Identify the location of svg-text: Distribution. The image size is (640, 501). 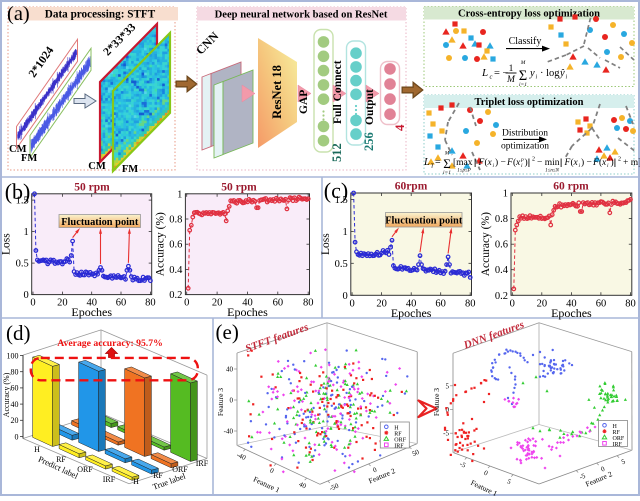
(525, 134).